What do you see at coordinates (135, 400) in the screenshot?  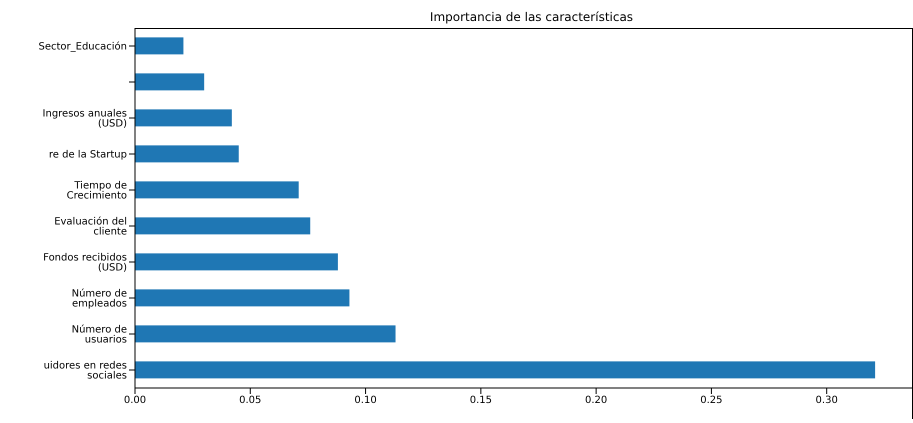 I see `x-tick-label: 0.00` at bounding box center [135, 400].